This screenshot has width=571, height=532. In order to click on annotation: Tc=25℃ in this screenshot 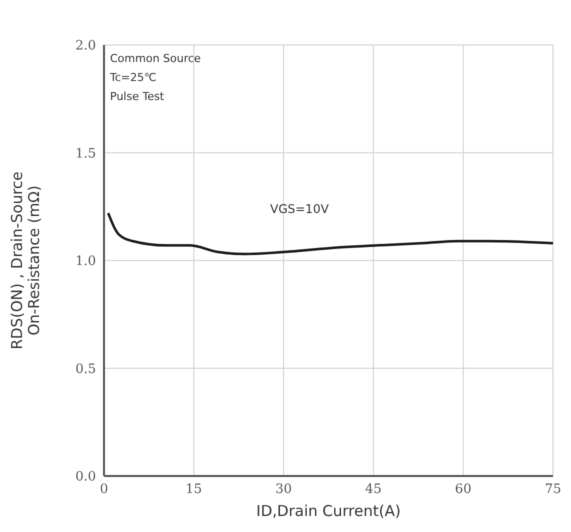, I will do `click(134, 78)`.